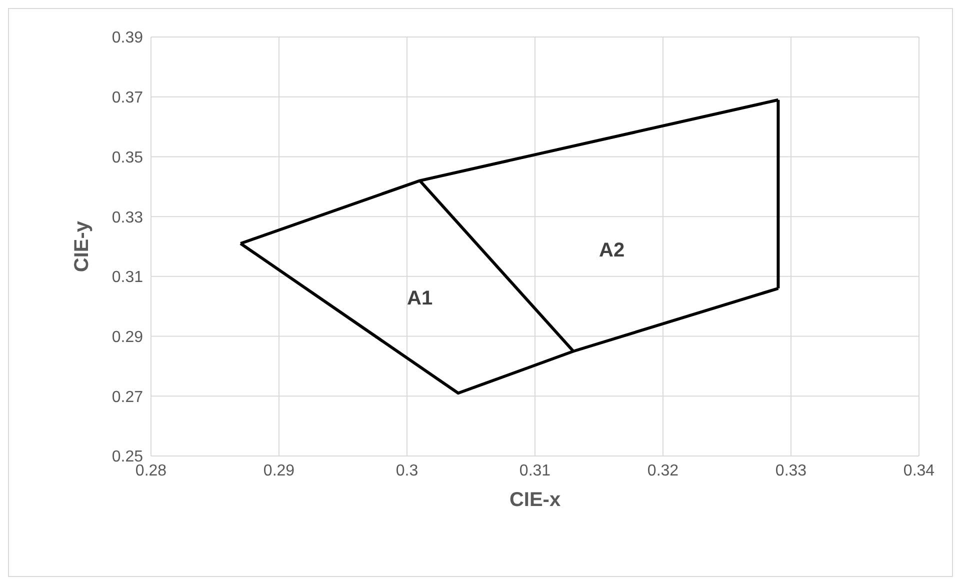 Image resolution: width=955 pixels, height=579 pixels. What do you see at coordinates (919, 471) in the screenshot?
I see `x-tick-label: 0.34` at bounding box center [919, 471].